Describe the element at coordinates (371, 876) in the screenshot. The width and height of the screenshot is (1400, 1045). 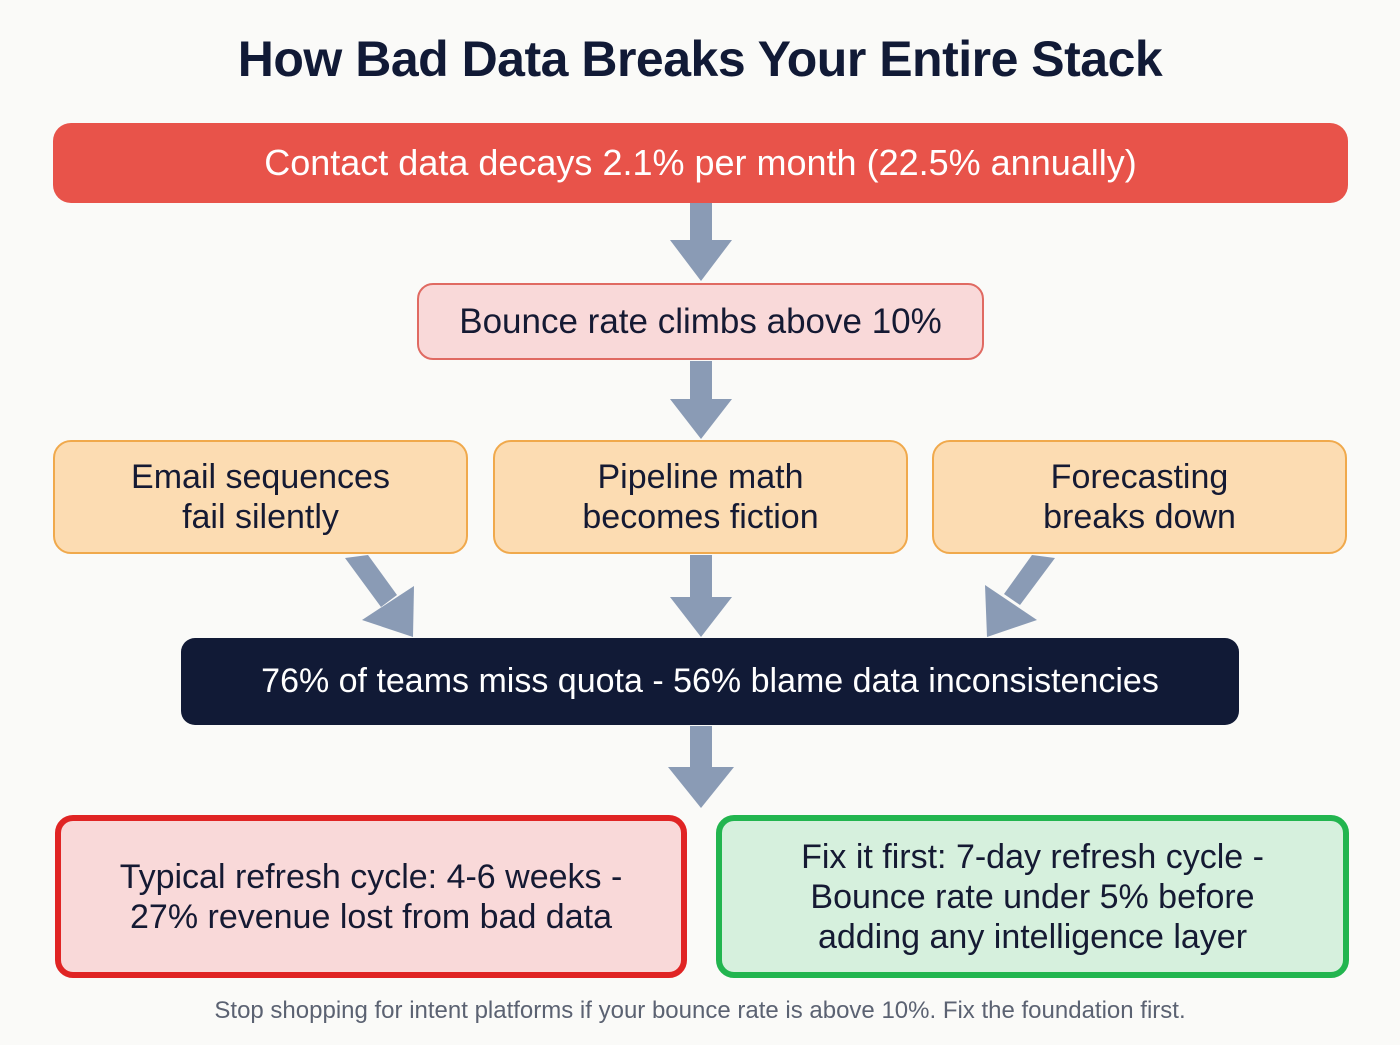
I see `outcome-line: Typical refresh cycle: 4-6 weeks -` at that location.